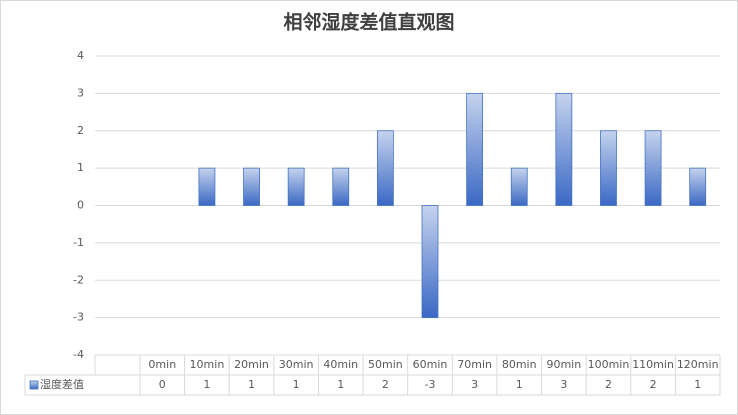  What do you see at coordinates (80, 167) in the screenshot?
I see `y-tick-label: 1` at bounding box center [80, 167].